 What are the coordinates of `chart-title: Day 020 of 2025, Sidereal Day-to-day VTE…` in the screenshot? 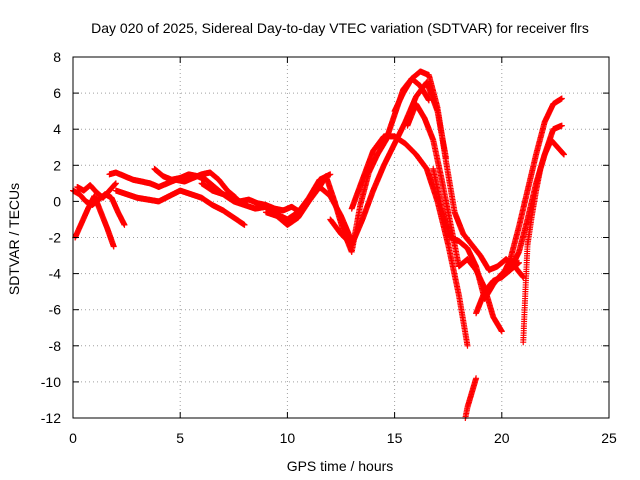 It's located at (340, 28).